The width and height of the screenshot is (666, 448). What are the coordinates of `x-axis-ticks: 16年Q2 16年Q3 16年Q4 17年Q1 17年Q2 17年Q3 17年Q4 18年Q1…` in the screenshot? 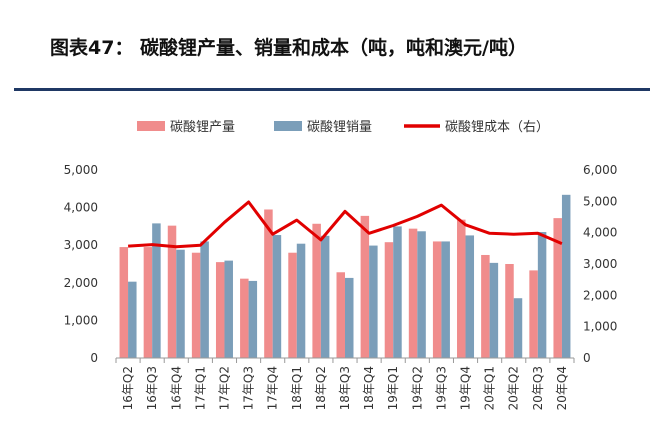 It's located at (345, 384).